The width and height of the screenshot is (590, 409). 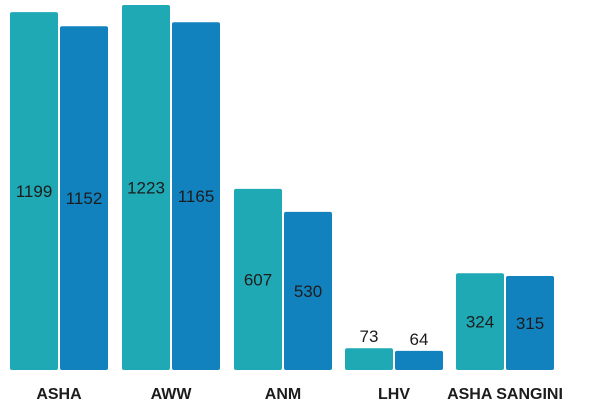 What do you see at coordinates (369, 336) in the screenshot?
I see `value-label-lhv-series-1: 73` at bounding box center [369, 336].